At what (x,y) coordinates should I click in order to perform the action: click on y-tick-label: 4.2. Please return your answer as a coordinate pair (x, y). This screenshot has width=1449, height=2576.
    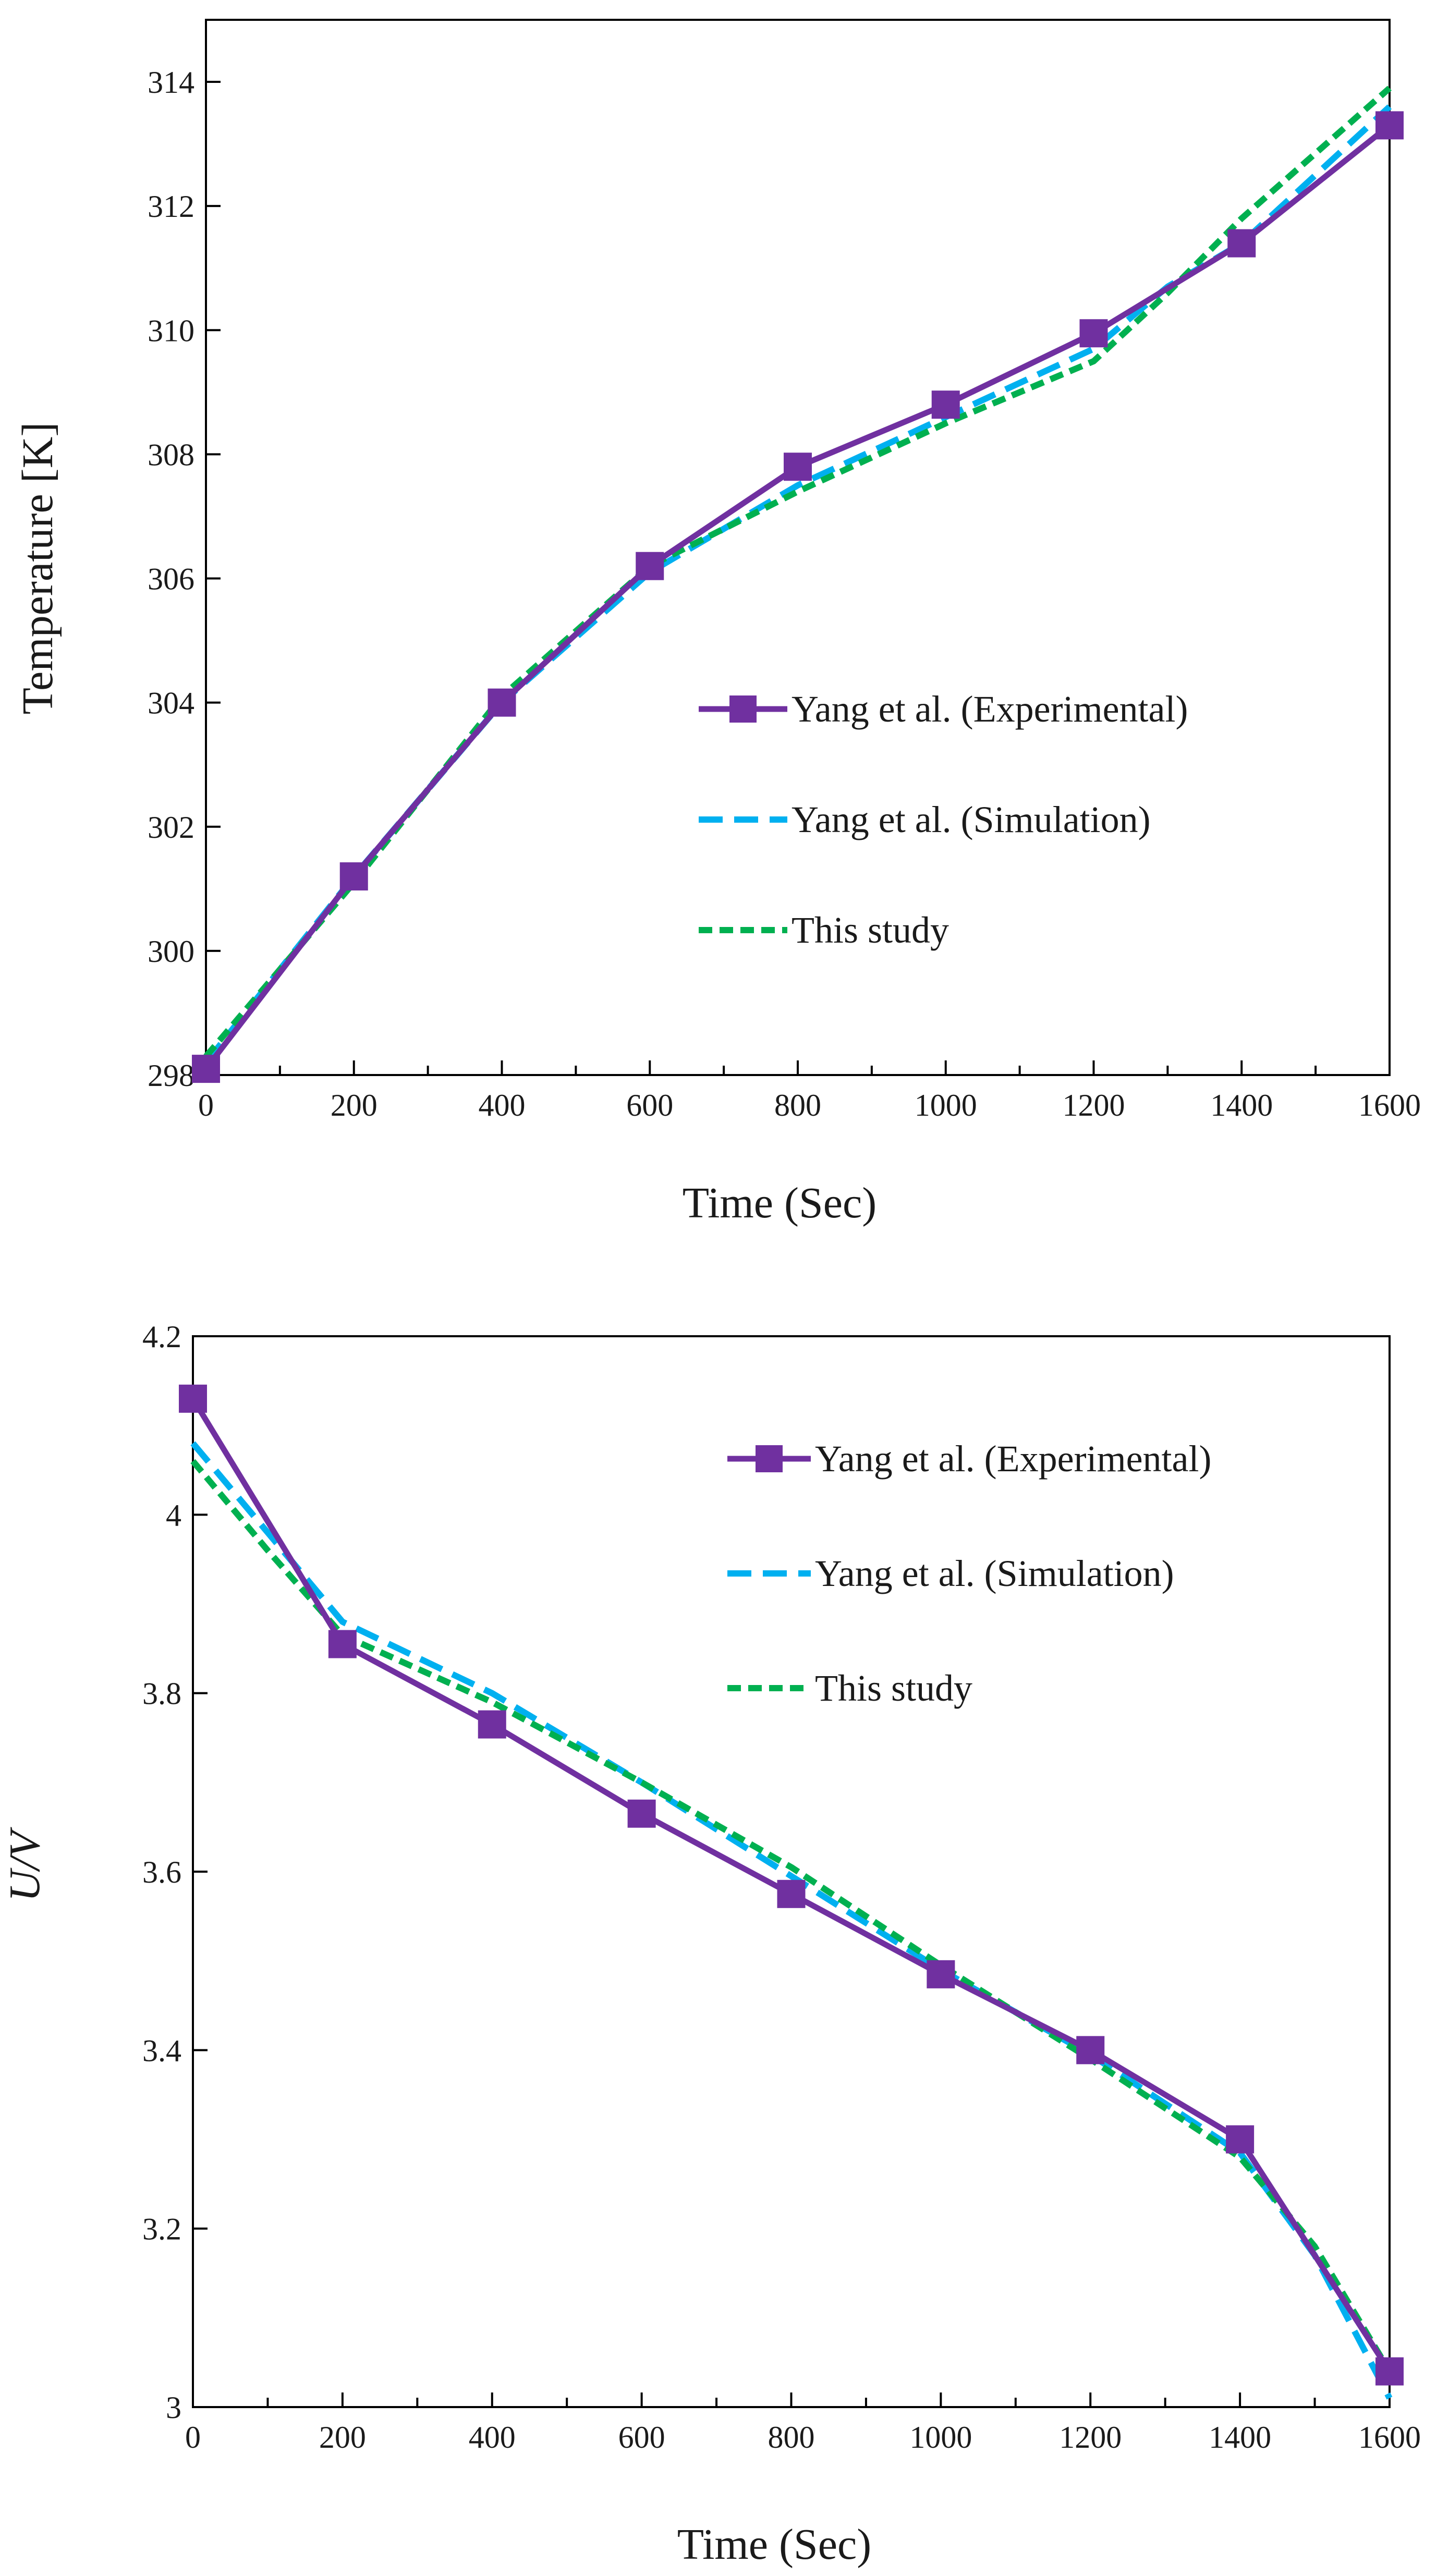
    Looking at the image, I should click on (161, 1337).